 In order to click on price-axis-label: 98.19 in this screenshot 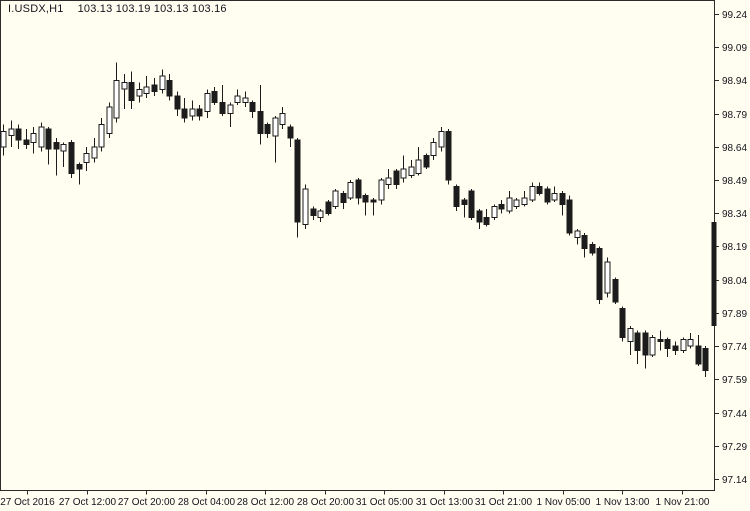, I will do `click(734, 247)`.